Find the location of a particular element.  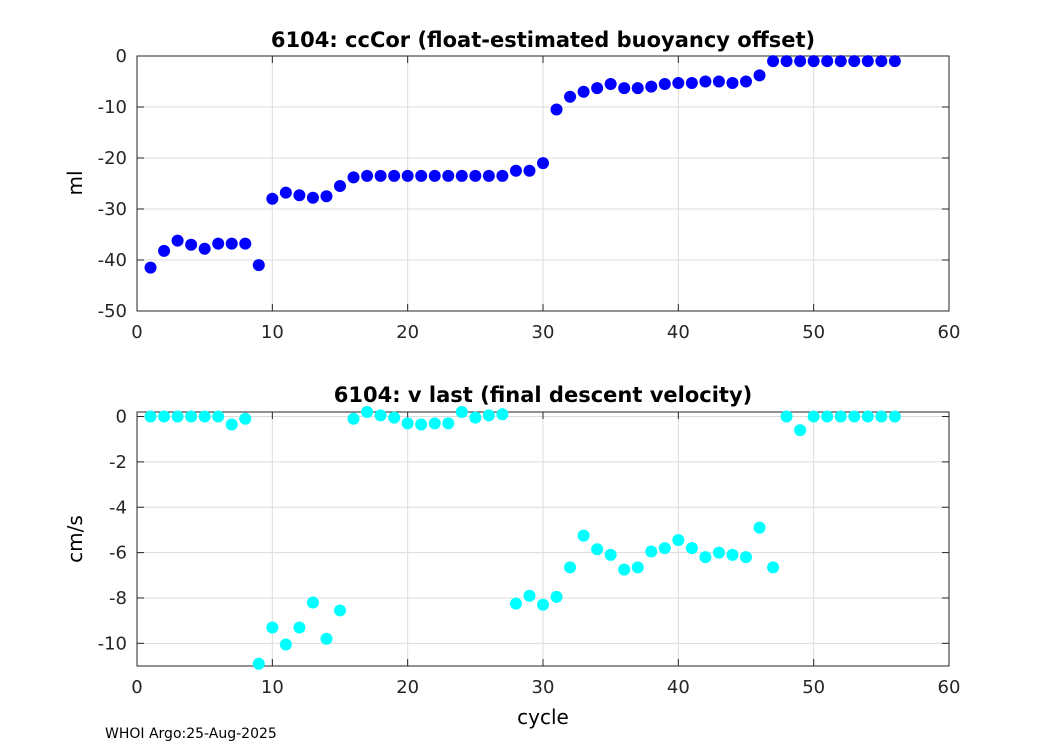

x-tick-label: 40 is located at coordinates (678, 332).